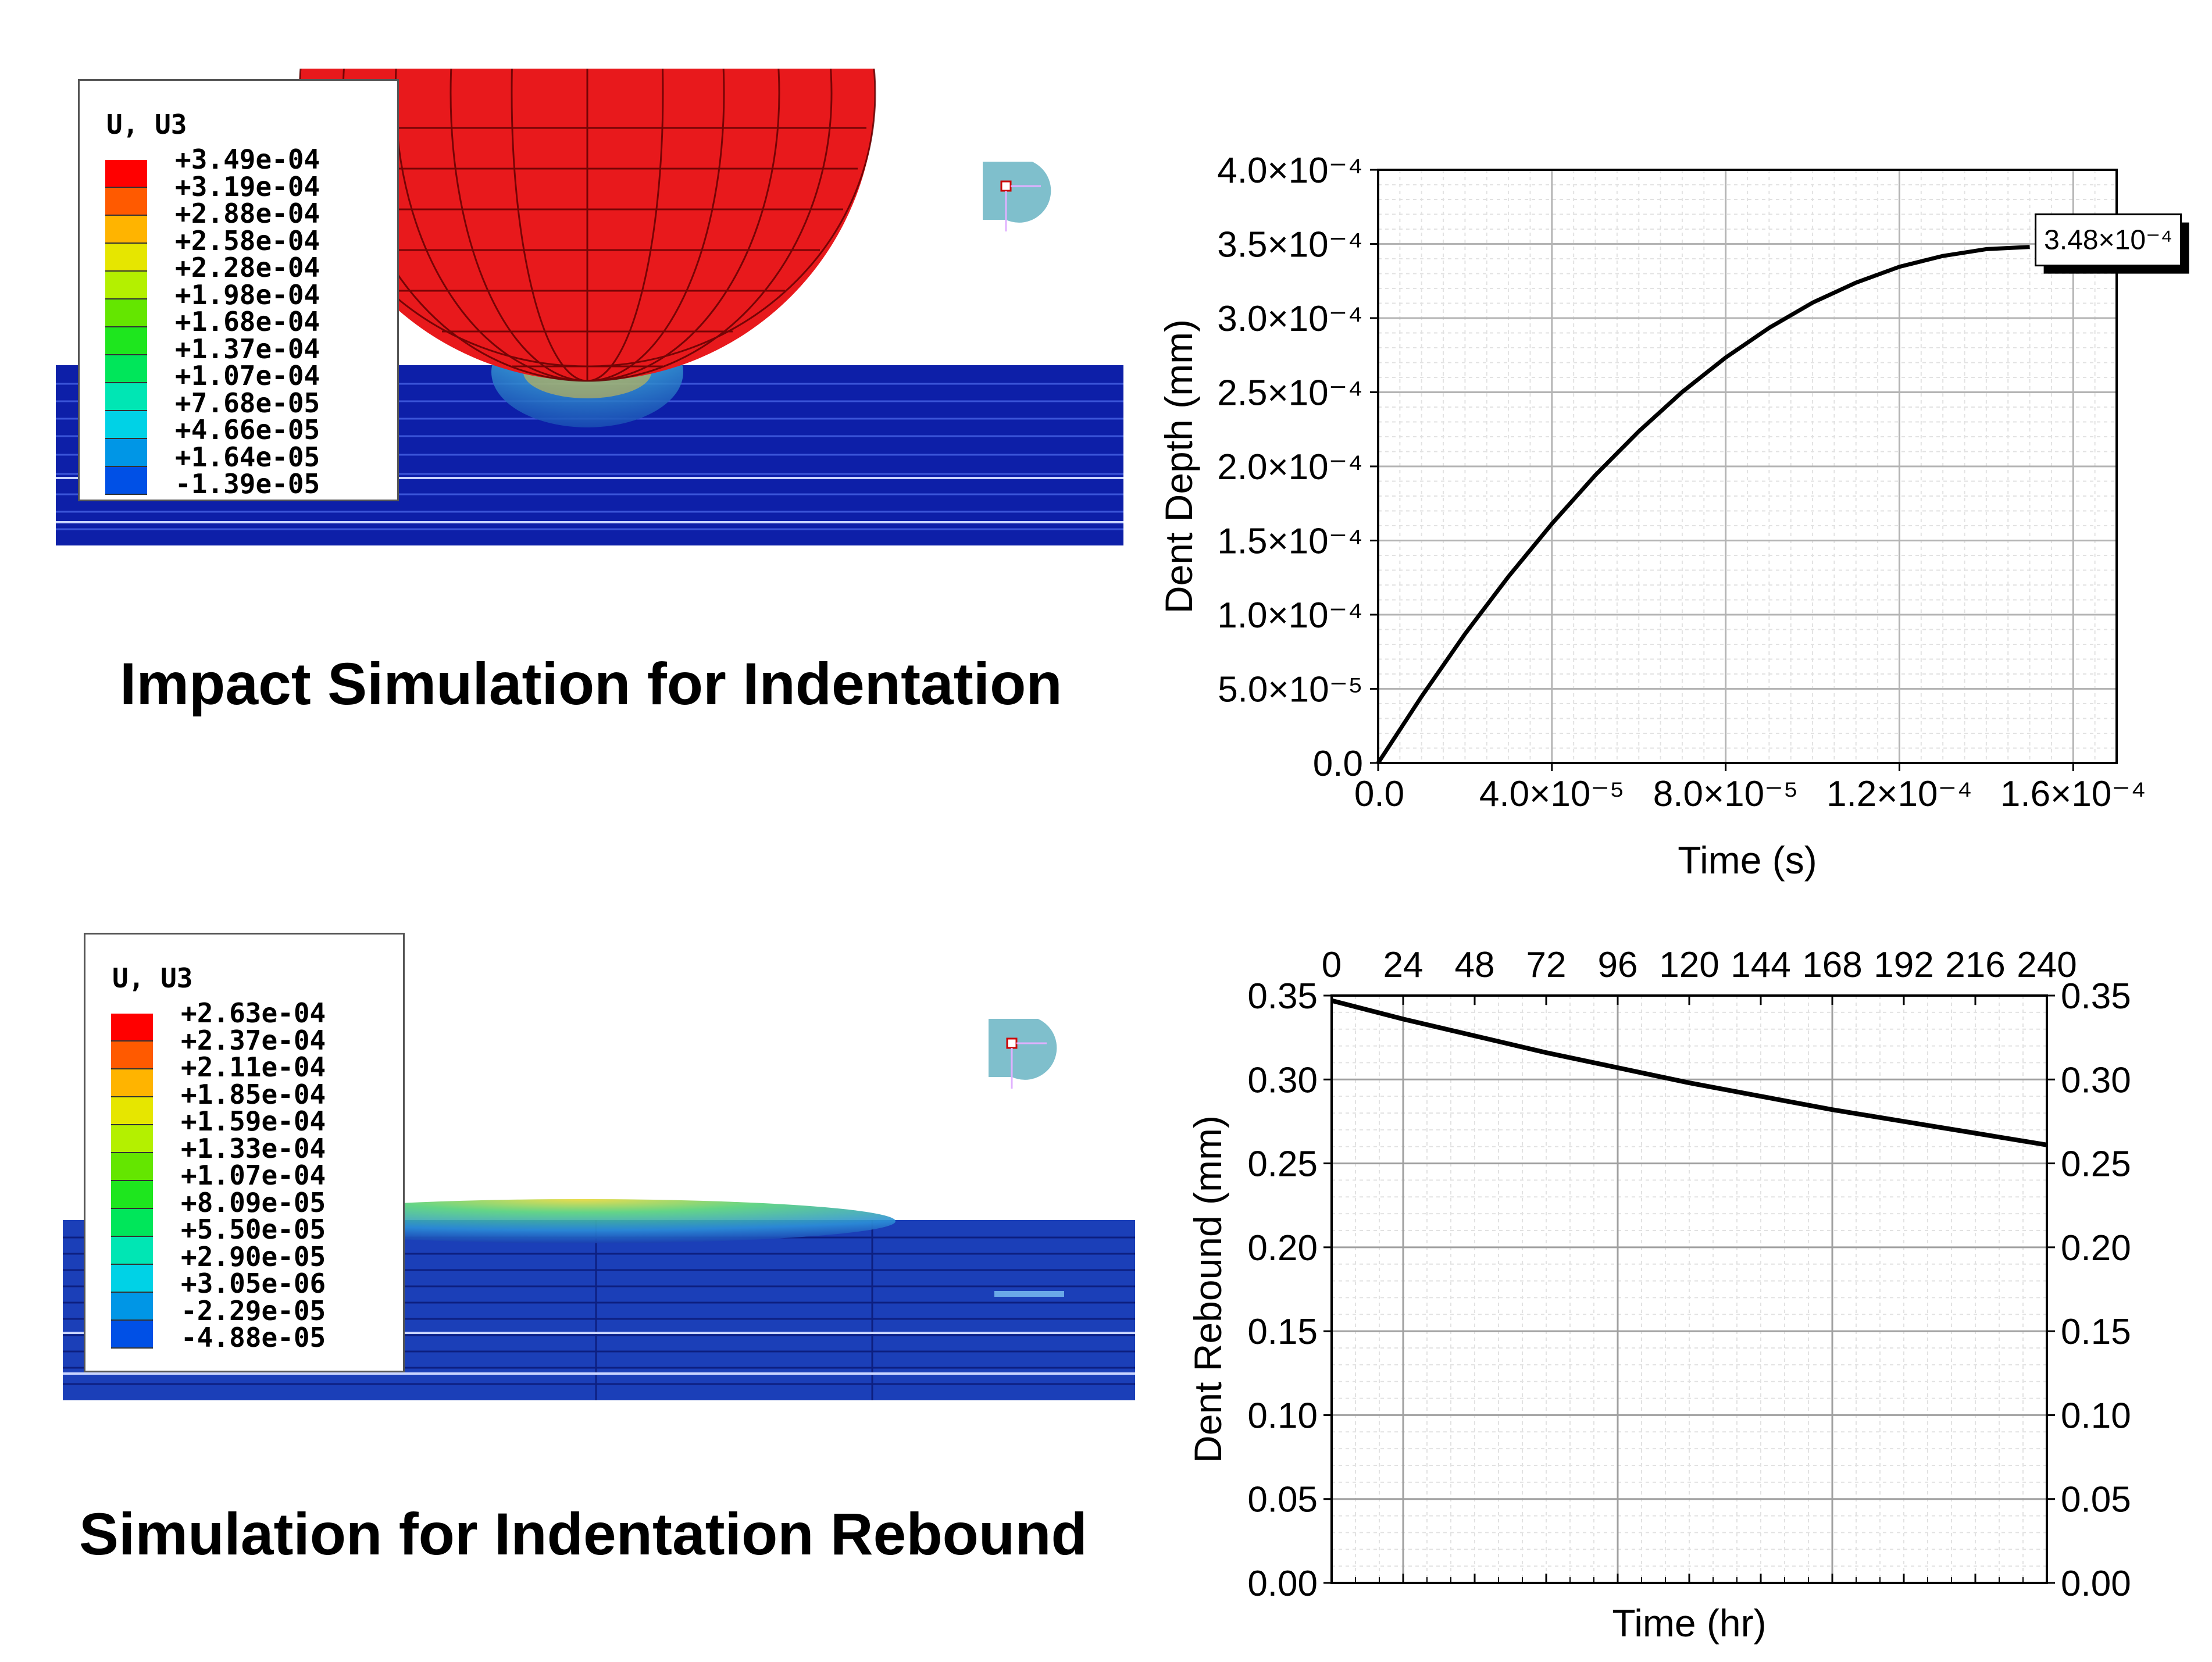 Image resolution: width=2212 pixels, height=1662 pixels. What do you see at coordinates (248, 429) in the screenshot?
I see `legend-value: +4.66e-05` at bounding box center [248, 429].